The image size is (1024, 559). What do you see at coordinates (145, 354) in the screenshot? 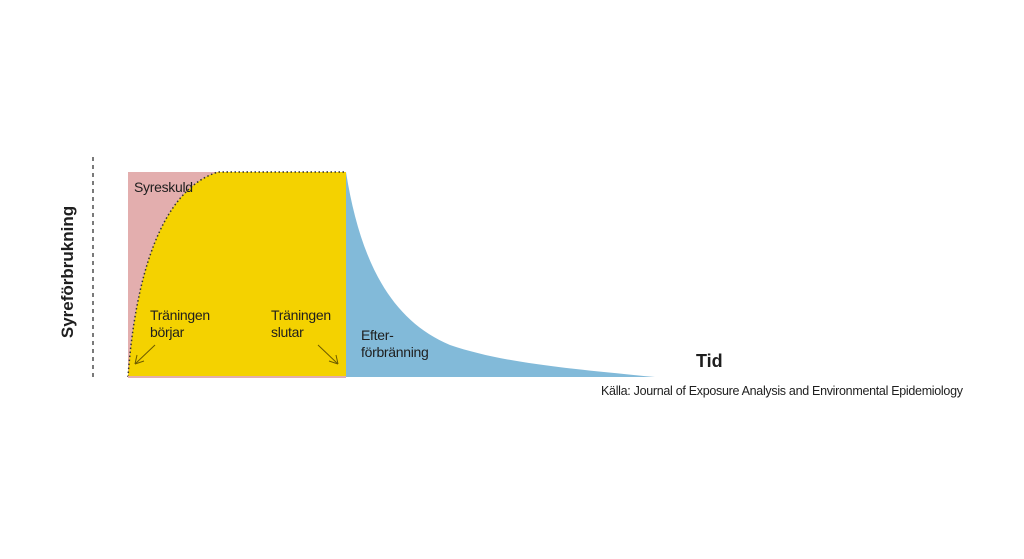
I see `start-arrow-icon` at bounding box center [145, 354].